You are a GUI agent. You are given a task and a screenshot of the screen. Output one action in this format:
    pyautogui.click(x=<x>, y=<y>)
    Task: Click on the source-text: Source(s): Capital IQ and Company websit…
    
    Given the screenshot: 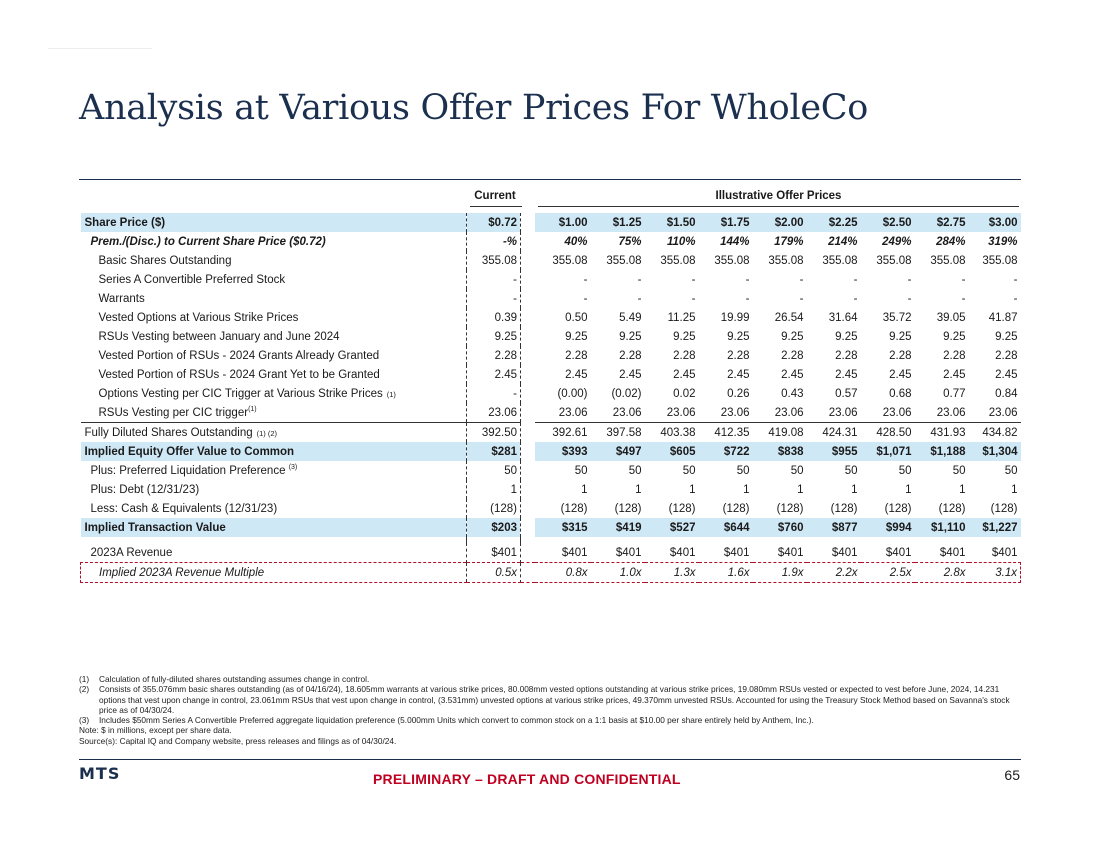 What is the action you would take?
    pyautogui.click(x=238, y=740)
    